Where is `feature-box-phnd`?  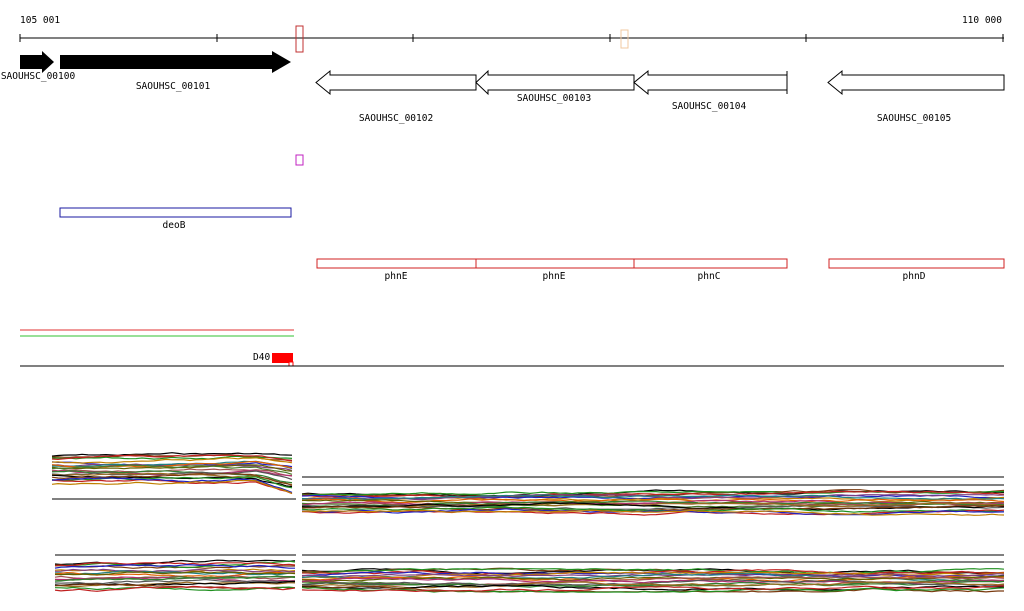
feature-box-phnd is located at coordinates (916, 263).